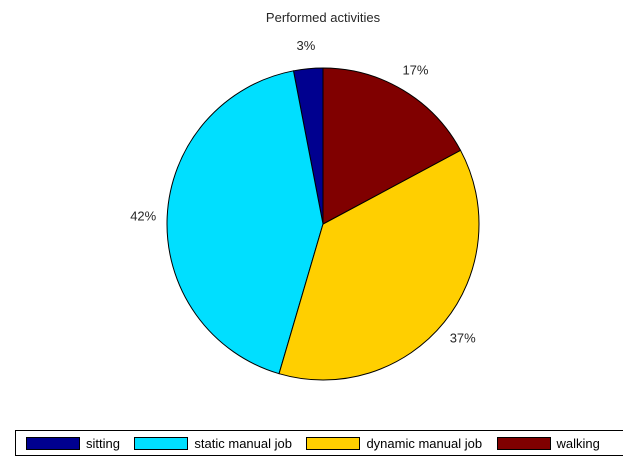 Image resolution: width=623 pixels, height=458 pixels. I want to click on legend-item-static-manual-job: static manual job, so click(208, 443).